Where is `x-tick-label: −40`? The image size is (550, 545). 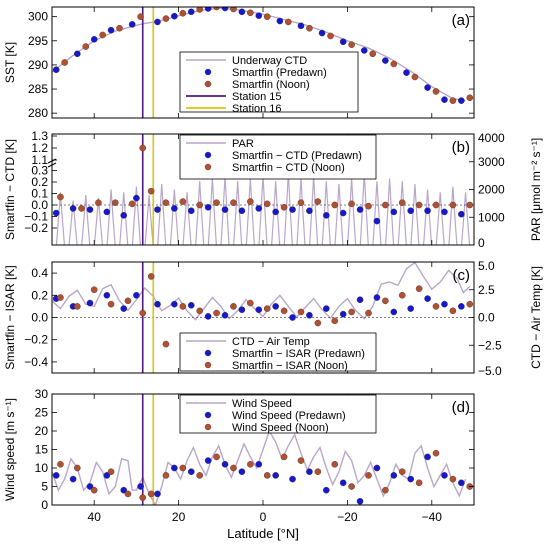 x-tick-label: −40 is located at coordinates (432, 517).